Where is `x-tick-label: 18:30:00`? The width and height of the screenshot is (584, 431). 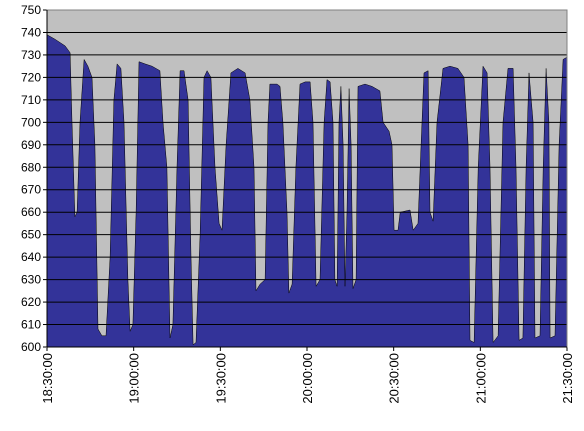 x-tick-label: 18:30:00 is located at coordinates (47, 378).